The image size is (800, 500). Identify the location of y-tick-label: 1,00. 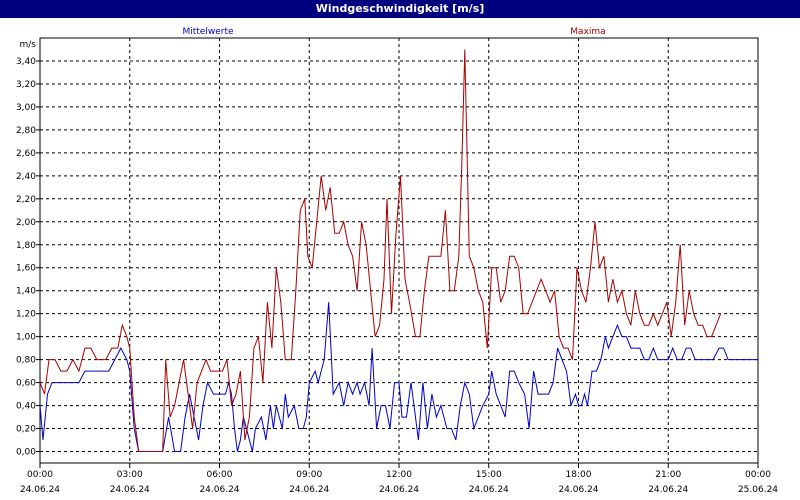
(26, 338).